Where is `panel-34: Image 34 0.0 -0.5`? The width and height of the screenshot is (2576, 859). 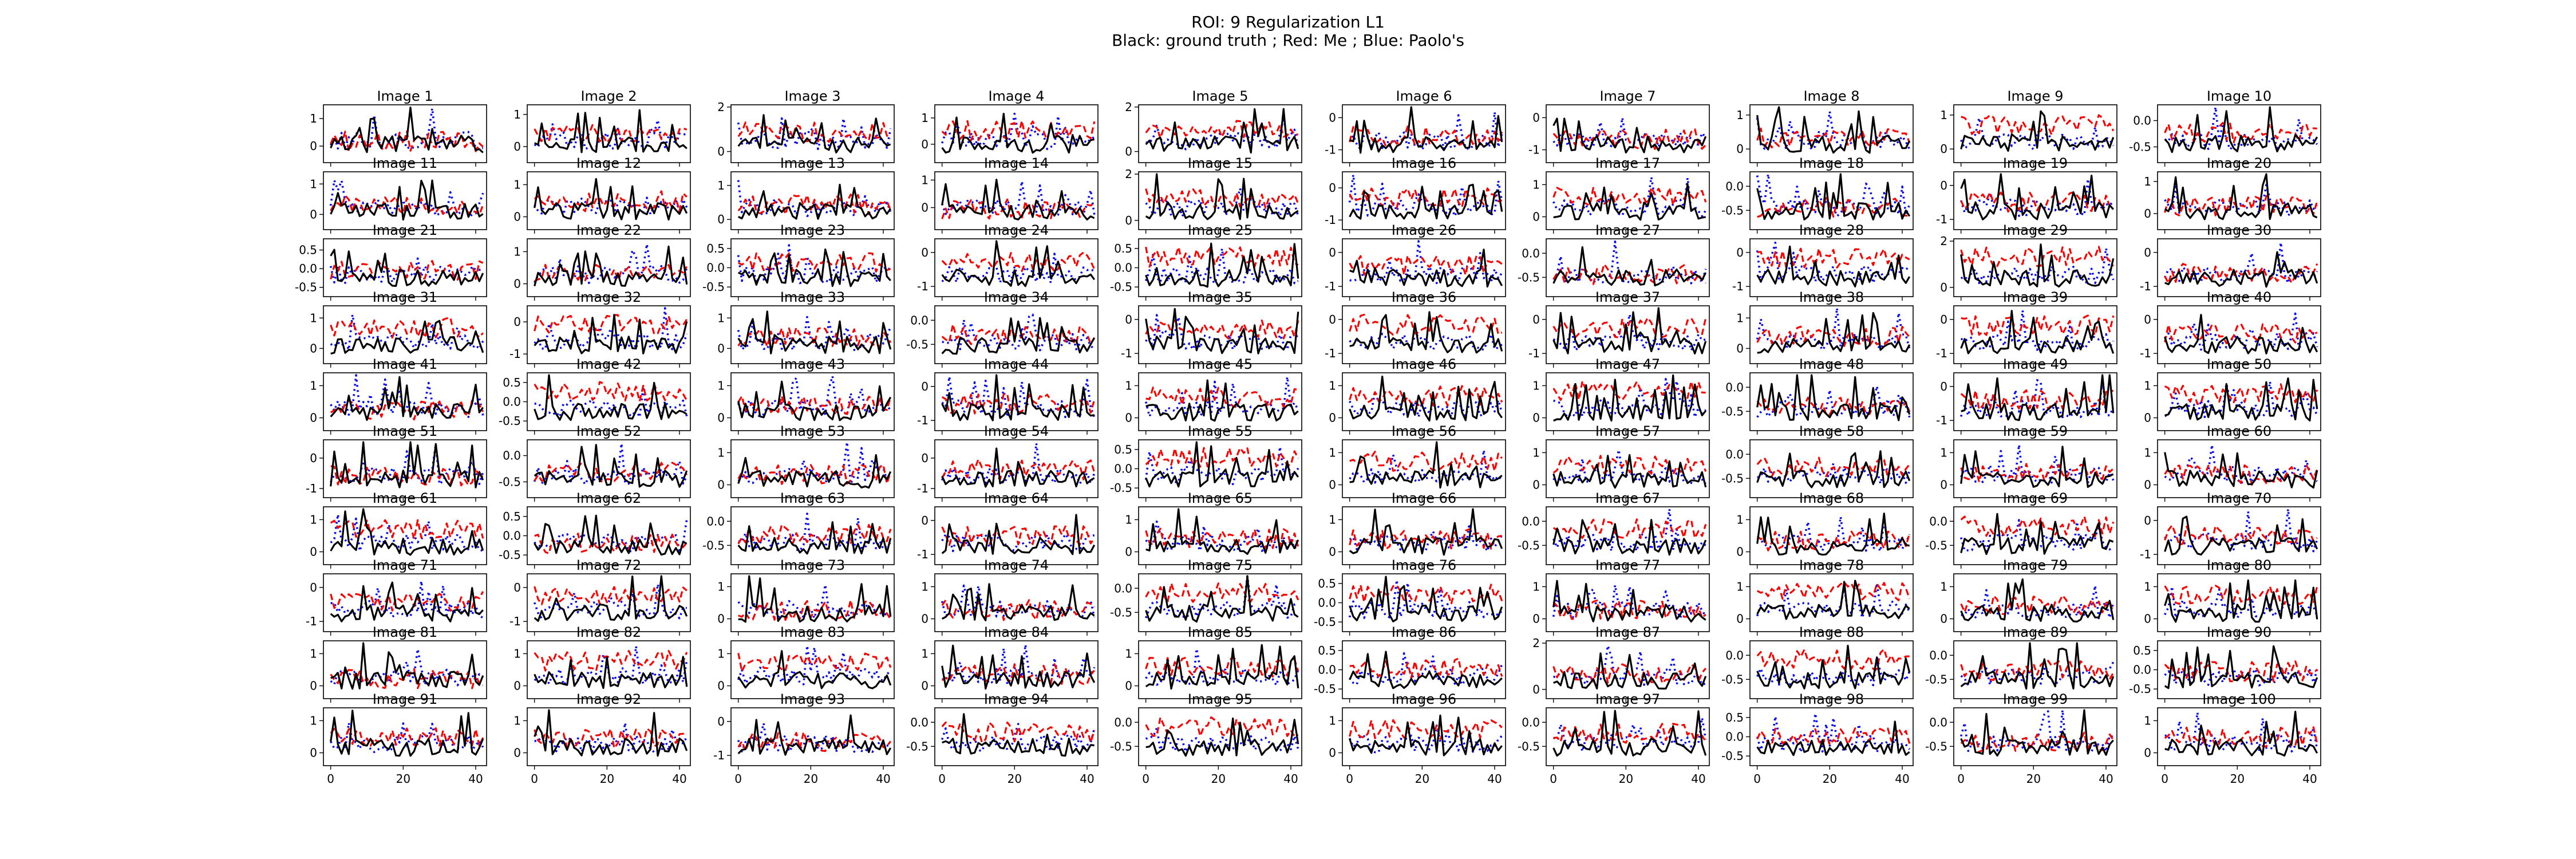 panel-34: Image 34 0.0 -0.5 is located at coordinates (1002, 328).